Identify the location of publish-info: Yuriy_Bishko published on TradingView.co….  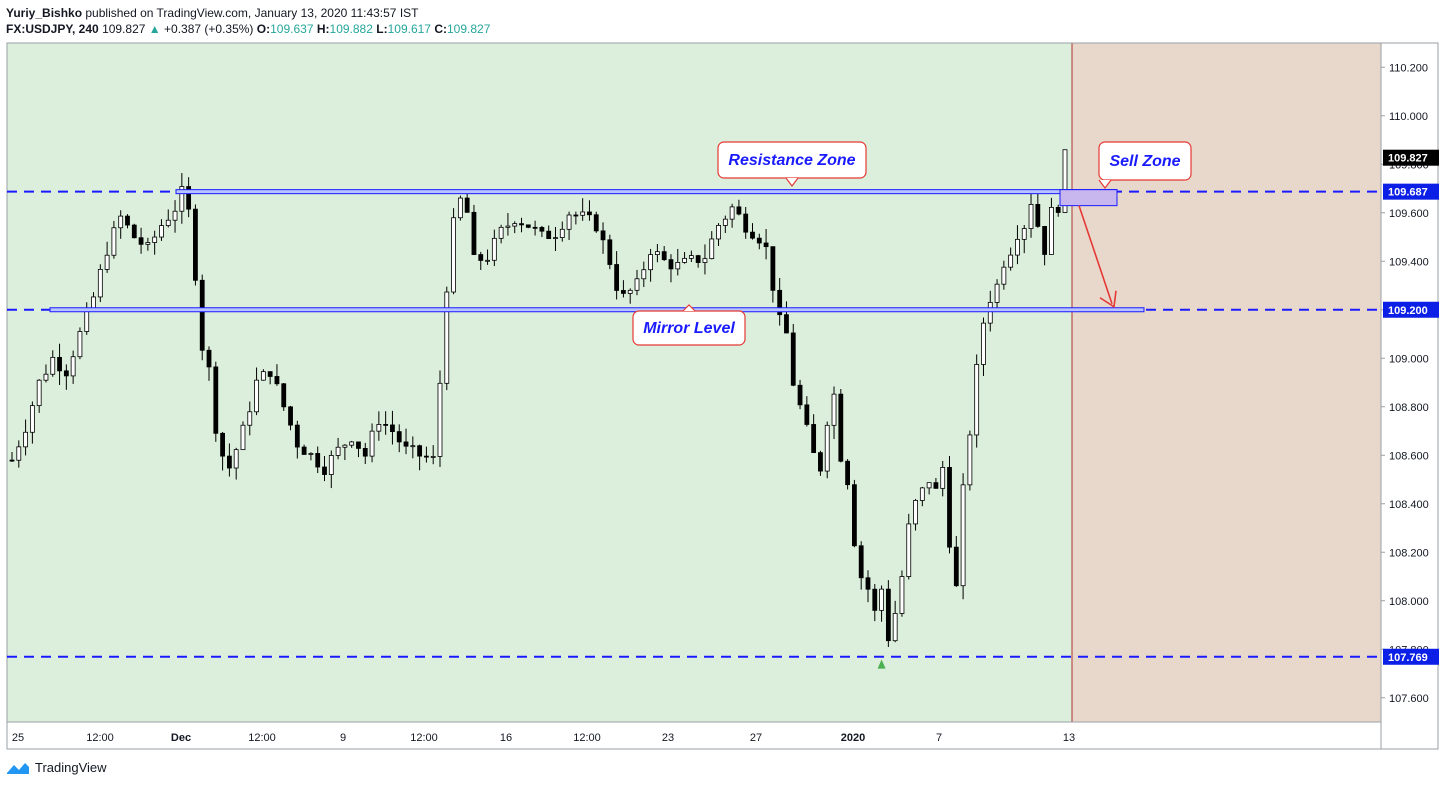
(248, 13).